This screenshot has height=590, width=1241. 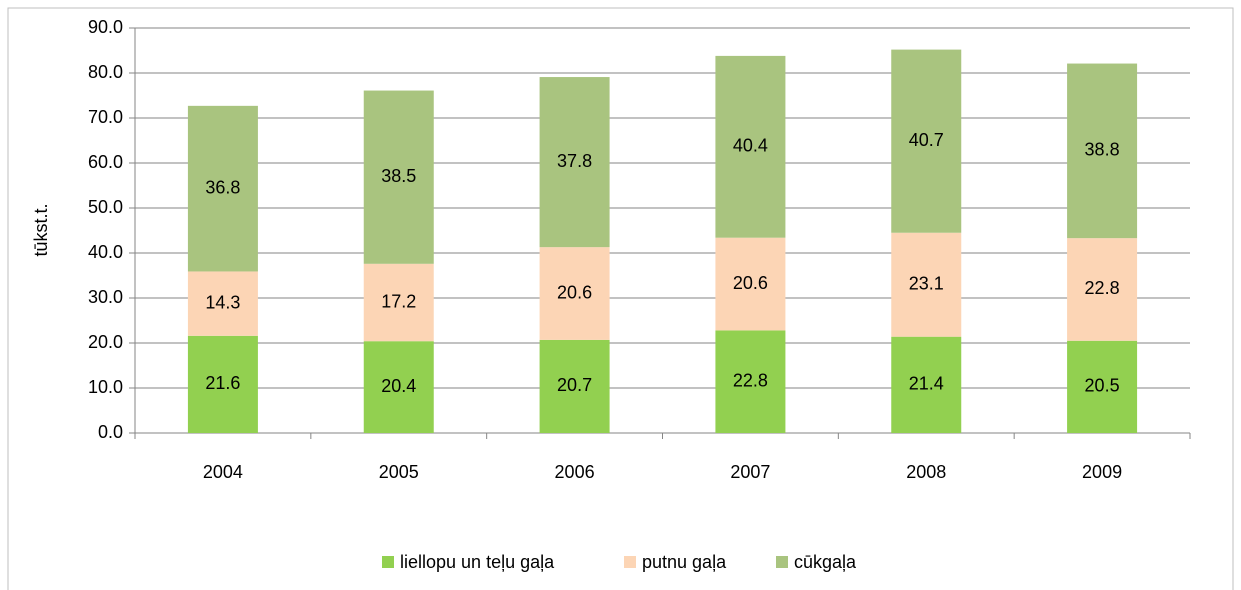 What do you see at coordinates (105, 207) in the screenshot?
I see `y-tick-label: 50.0` at bounding box center [105, 207].